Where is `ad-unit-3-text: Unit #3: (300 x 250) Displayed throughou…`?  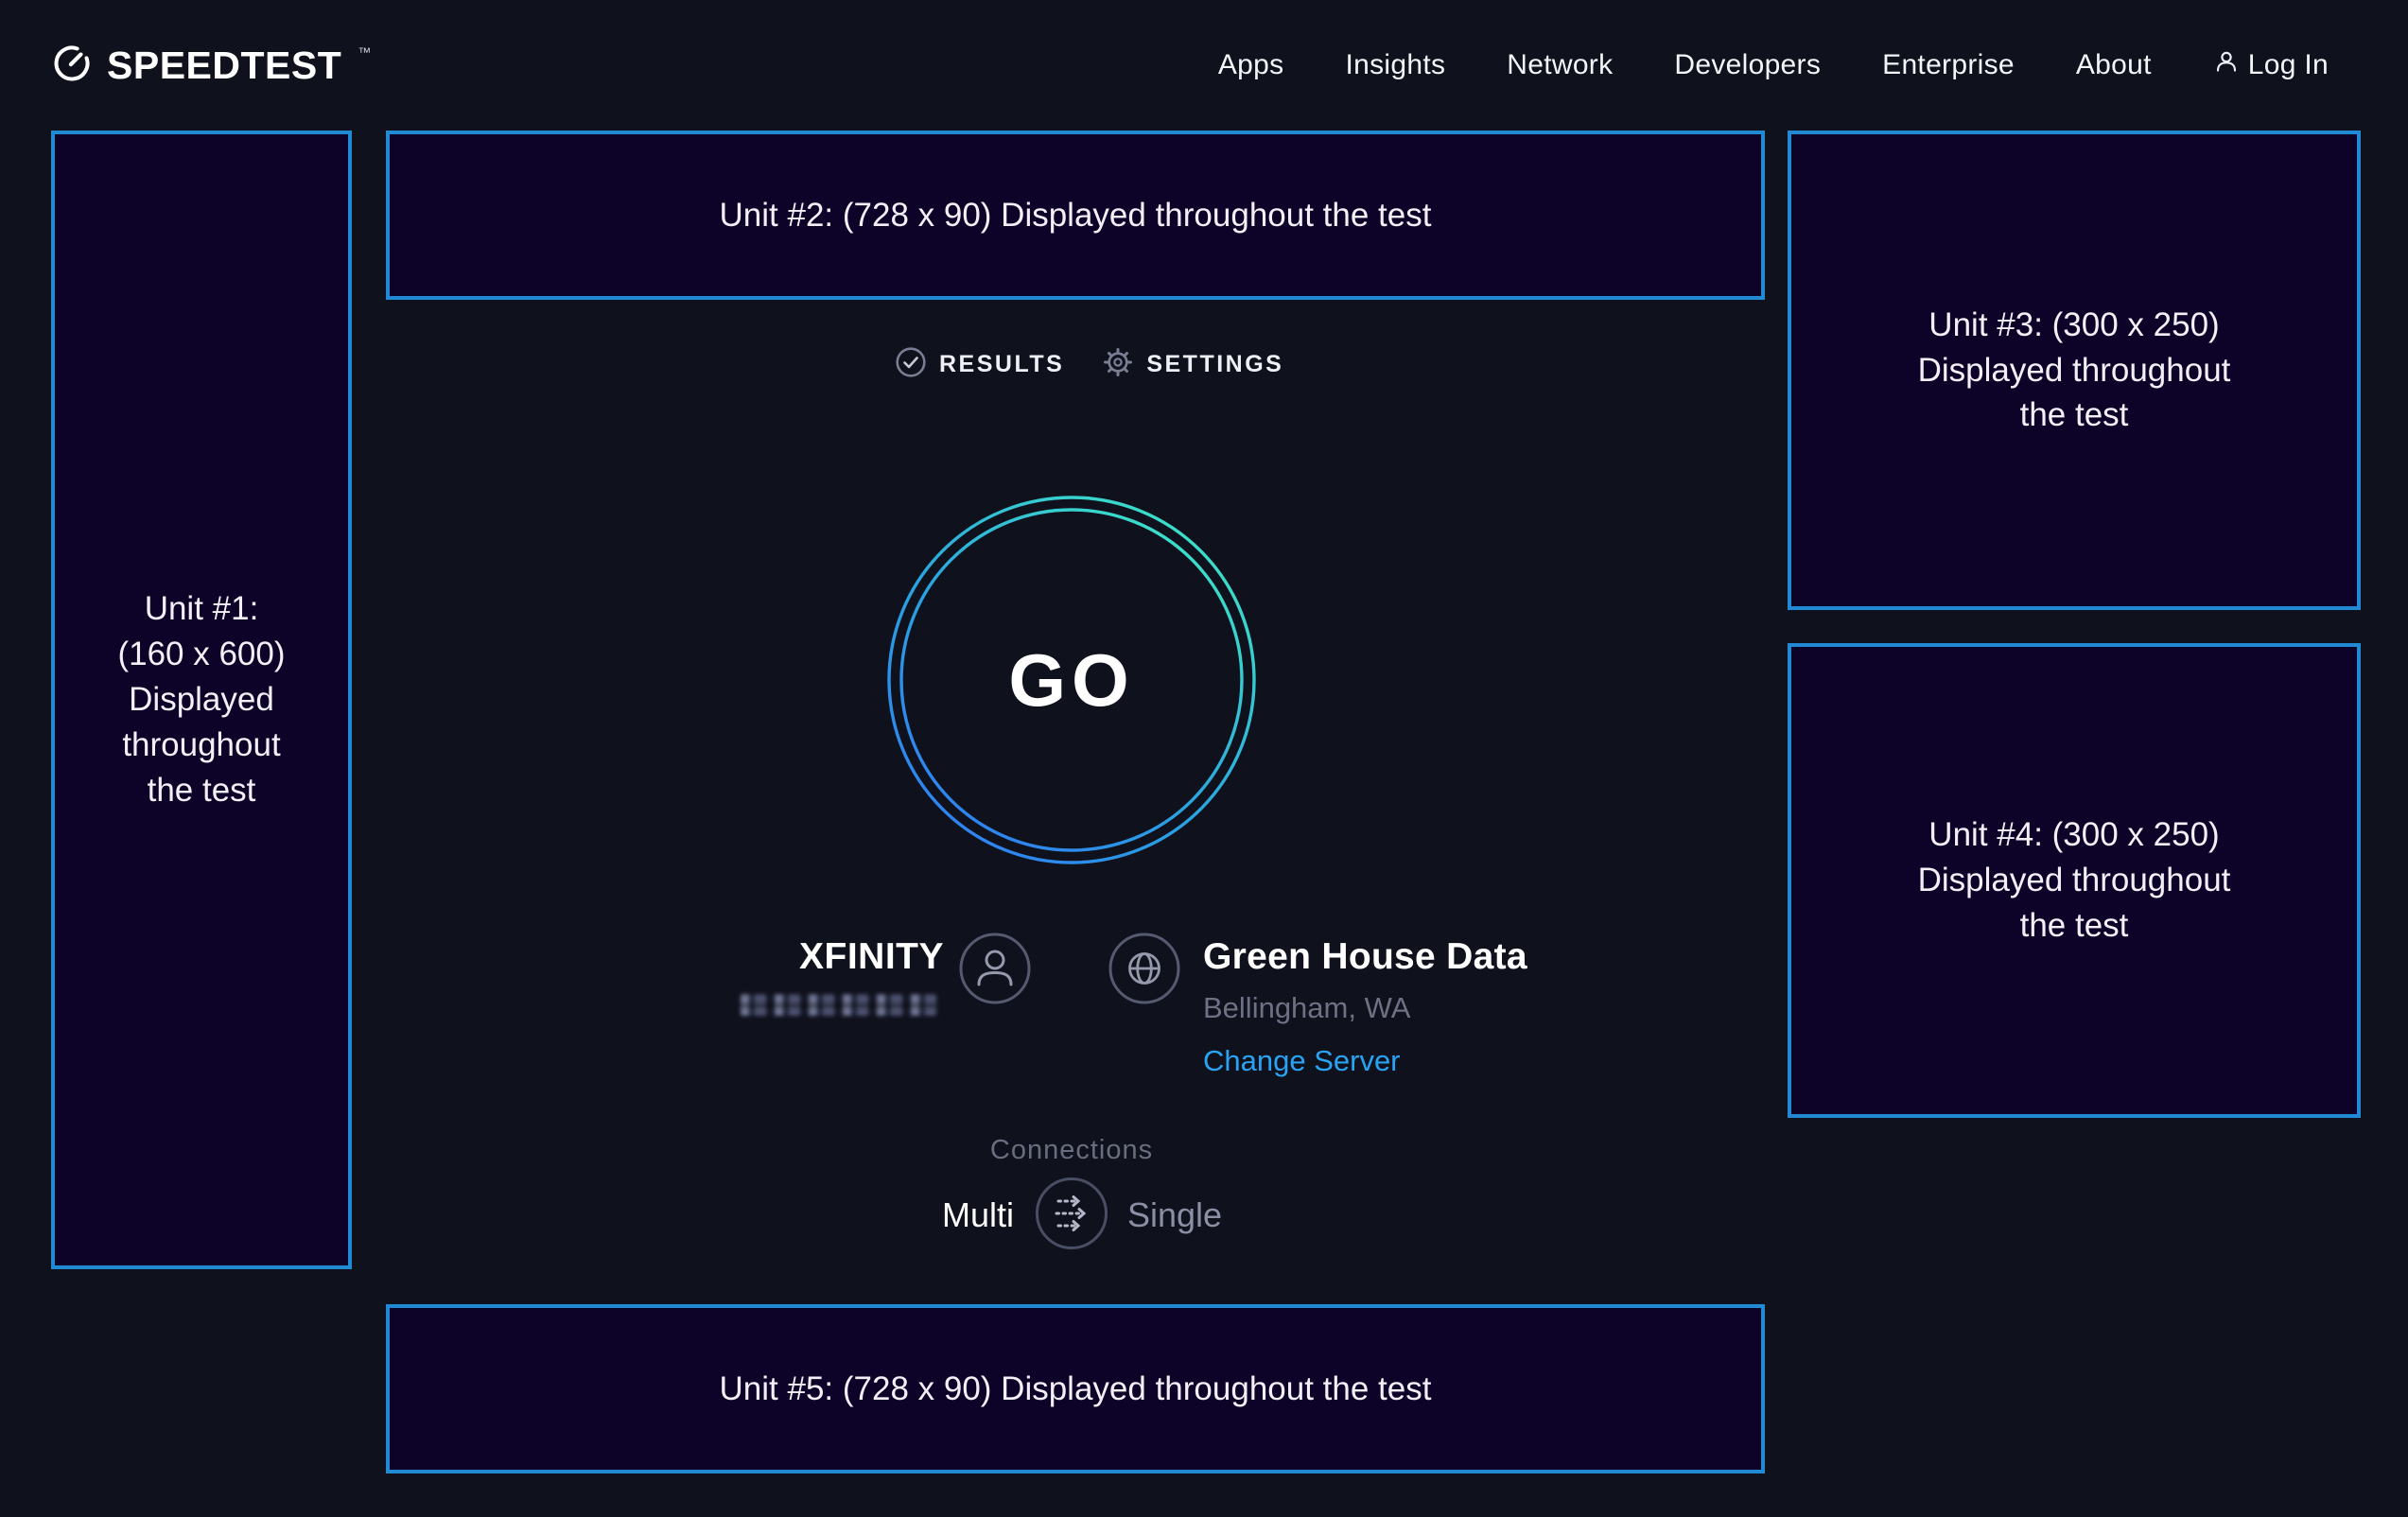
ad-unit-3-text: Unit #3: (300 x 250) Displayed throughou… is located at coordinates (2074, 369).